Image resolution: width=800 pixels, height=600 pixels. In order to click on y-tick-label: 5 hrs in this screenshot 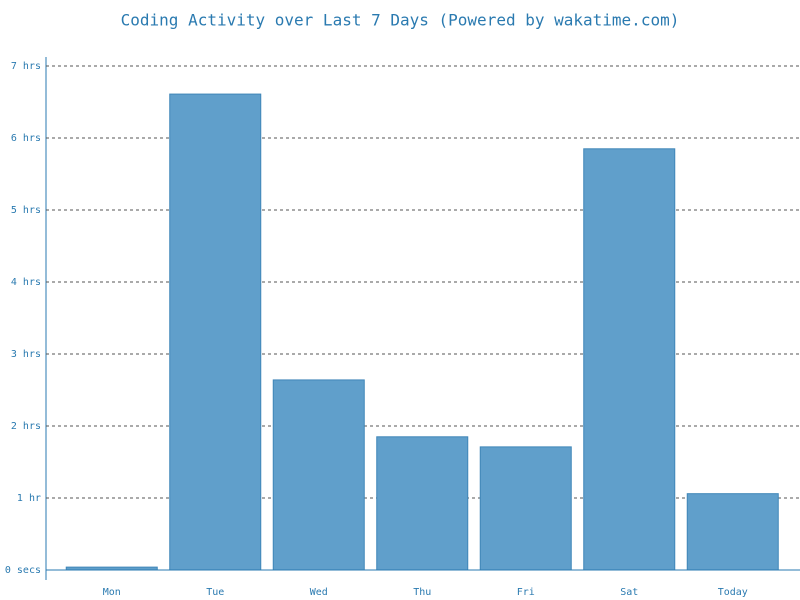, I will do `click(26, 210)`.